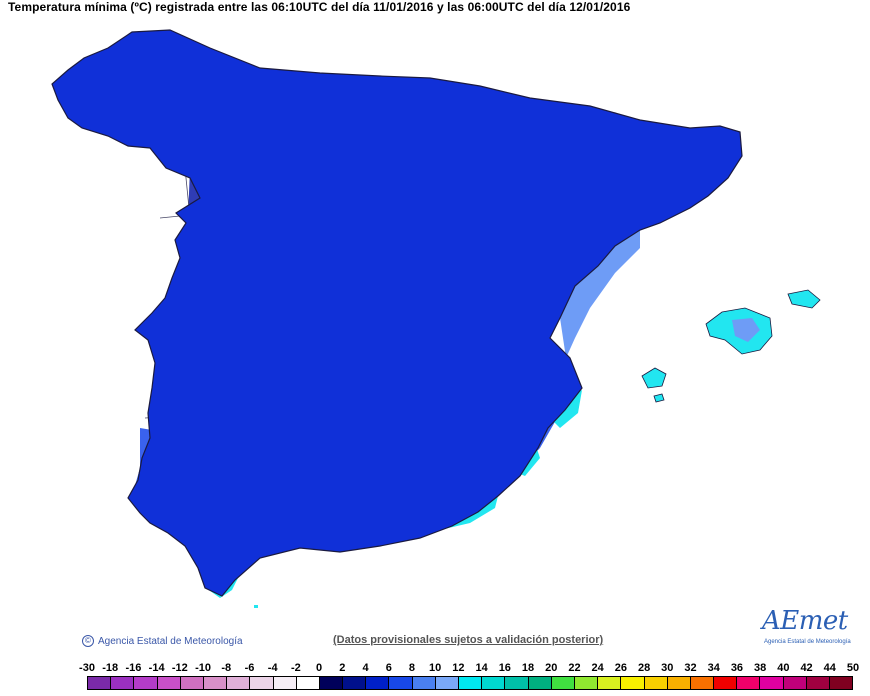  Describe the element at coordinates (504, 668) in the screenshot. I see `legend-tick-label: 16` at that location.